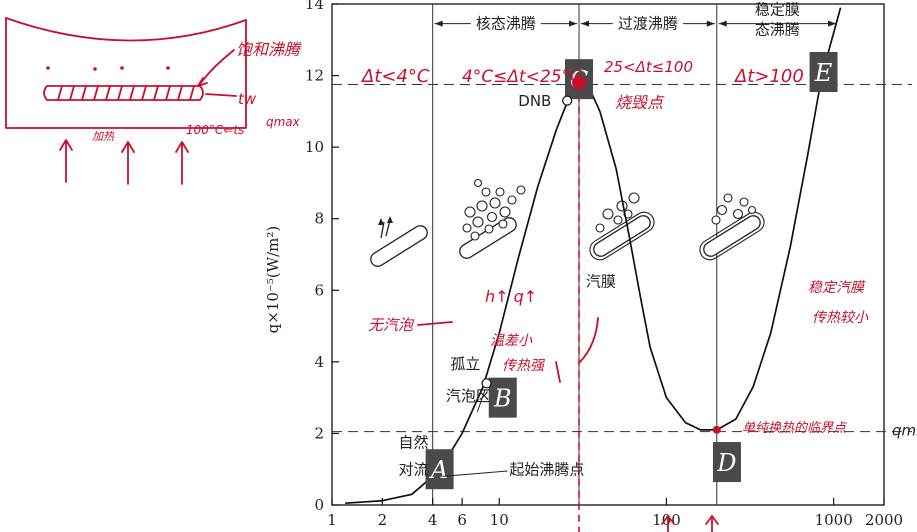 Image resolution: width=917 pixels, height=532 pixels. I want to click on label-qmax-sketch: qmax, so click(283, 122).